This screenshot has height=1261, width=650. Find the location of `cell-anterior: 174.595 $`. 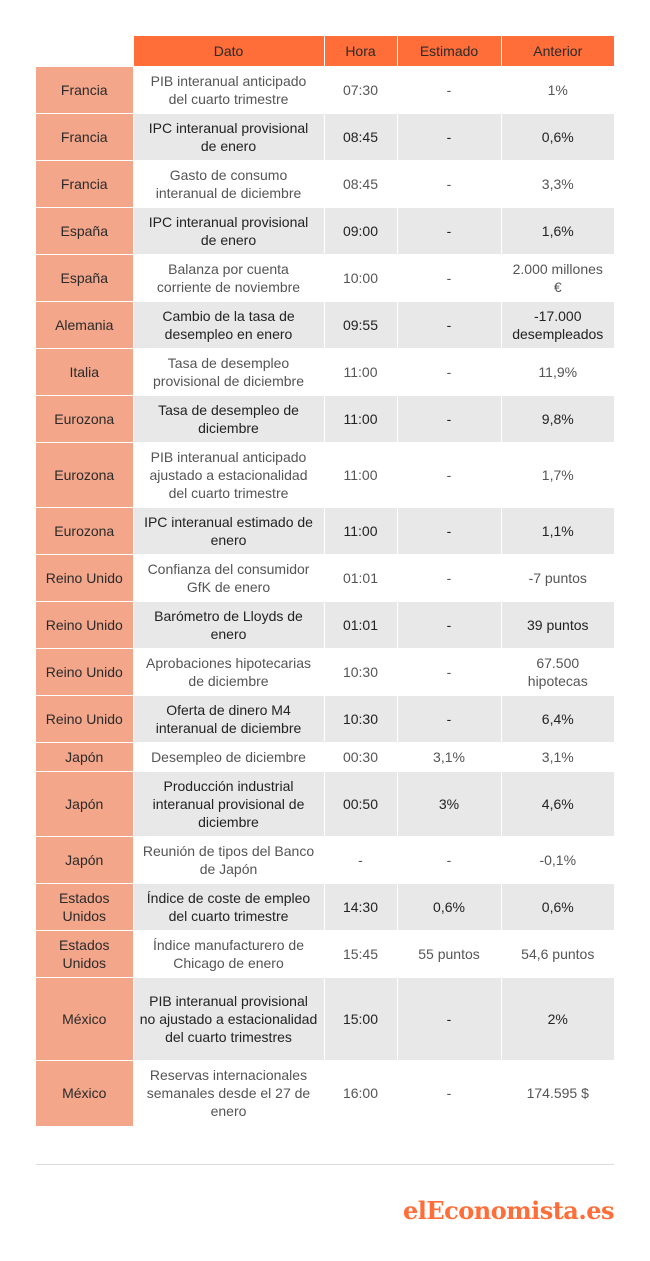

cell-anterior: 174.595 $ is located at coordinates (557, 1093).